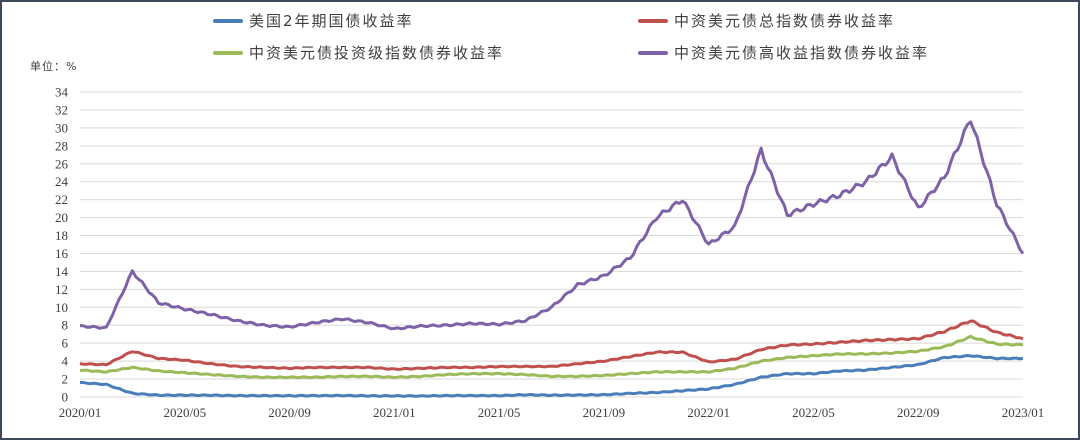  I want to click on legend-item-us-2y-treasury: 美国2年期国债收益率, so click(313, 20).